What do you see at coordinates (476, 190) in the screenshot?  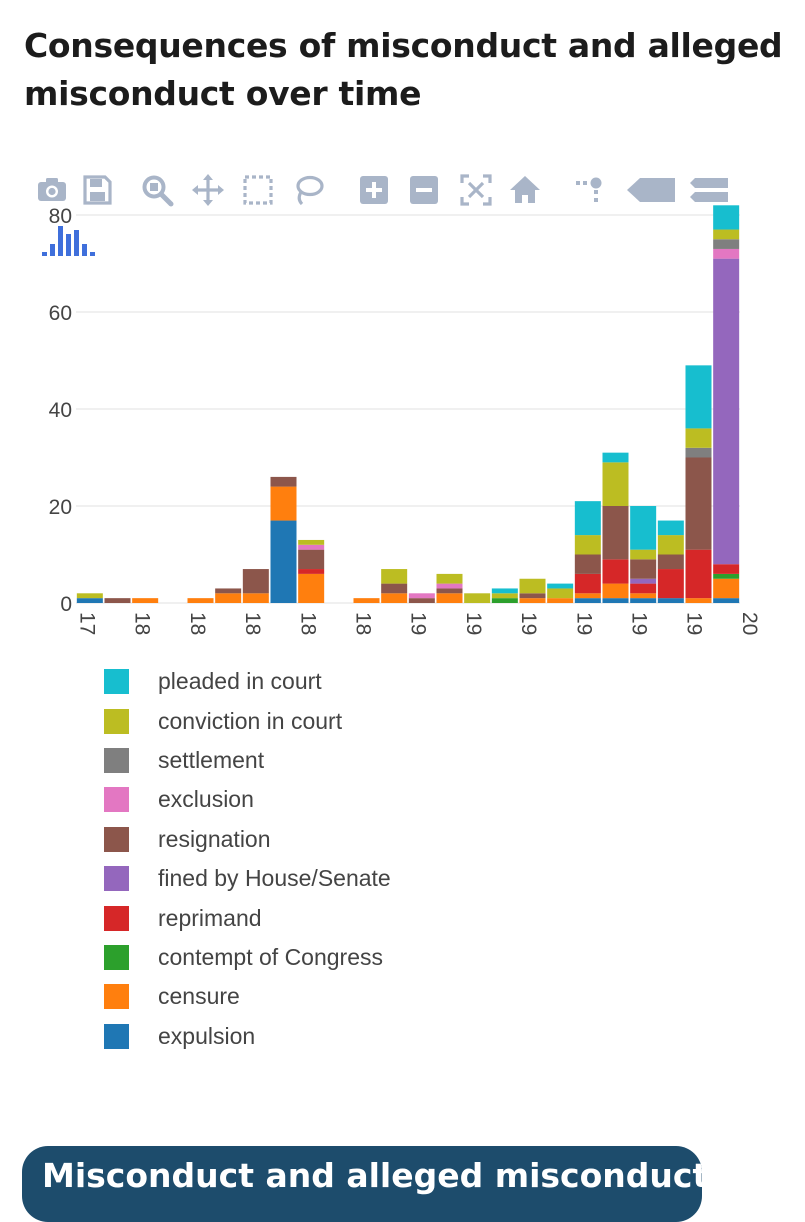 I see `autoscale-icon` at bounding box center [476, 190].